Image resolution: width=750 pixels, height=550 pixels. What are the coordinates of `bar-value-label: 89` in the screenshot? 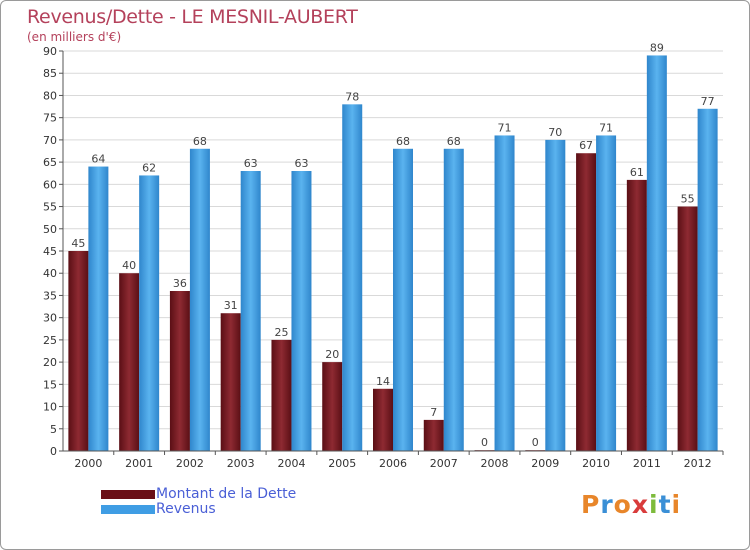 It's located at (657, 47).